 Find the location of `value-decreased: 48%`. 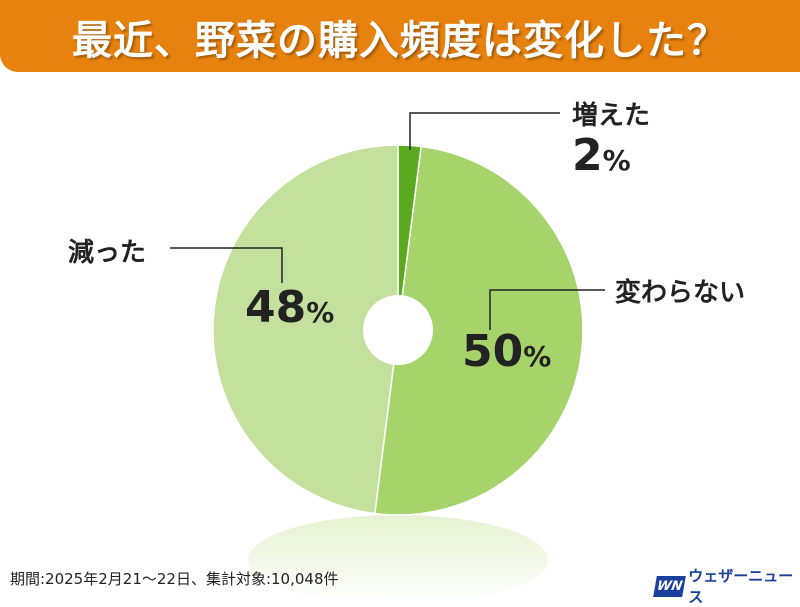

value-decreased: 48% is located at coordinates (289, 307).